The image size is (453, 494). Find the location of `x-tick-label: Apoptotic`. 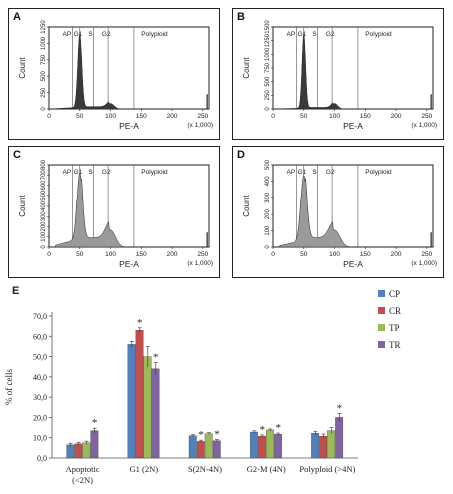

x-tick-label: Apoptotic is located at coordinates (83, 469).